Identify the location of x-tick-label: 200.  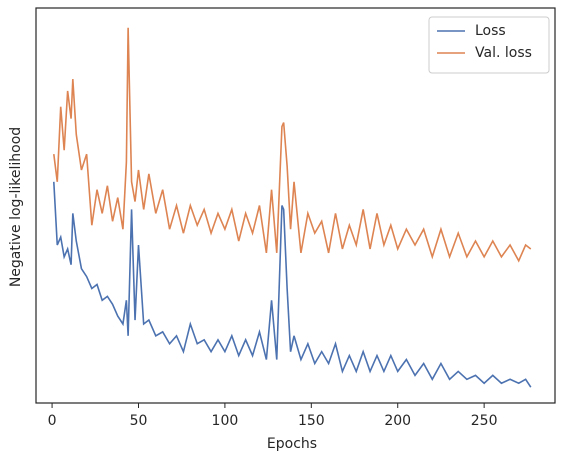
(397, 421).